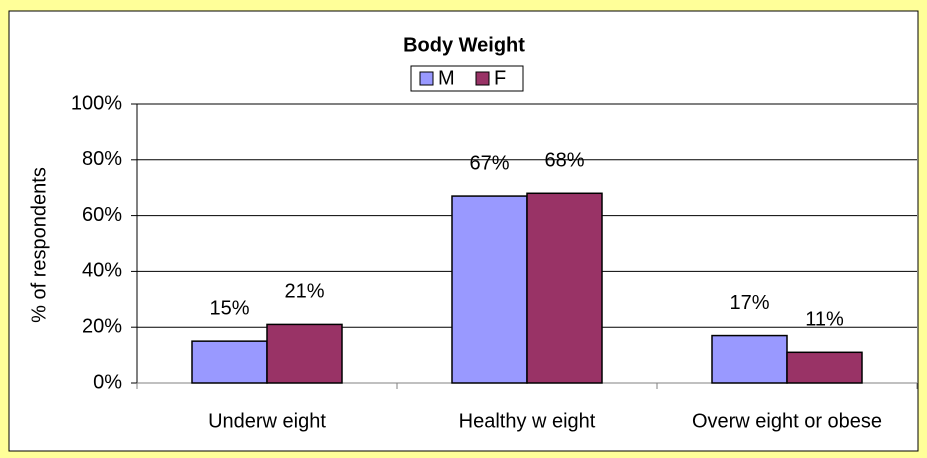 The image size is (927, 458). I want to click on y-tick-label: 40%, so click(102, 271).